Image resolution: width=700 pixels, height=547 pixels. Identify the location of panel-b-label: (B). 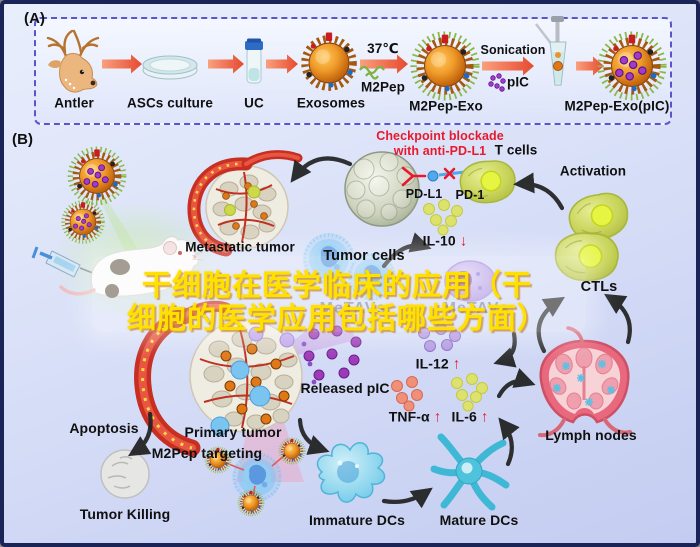
(23, 139).